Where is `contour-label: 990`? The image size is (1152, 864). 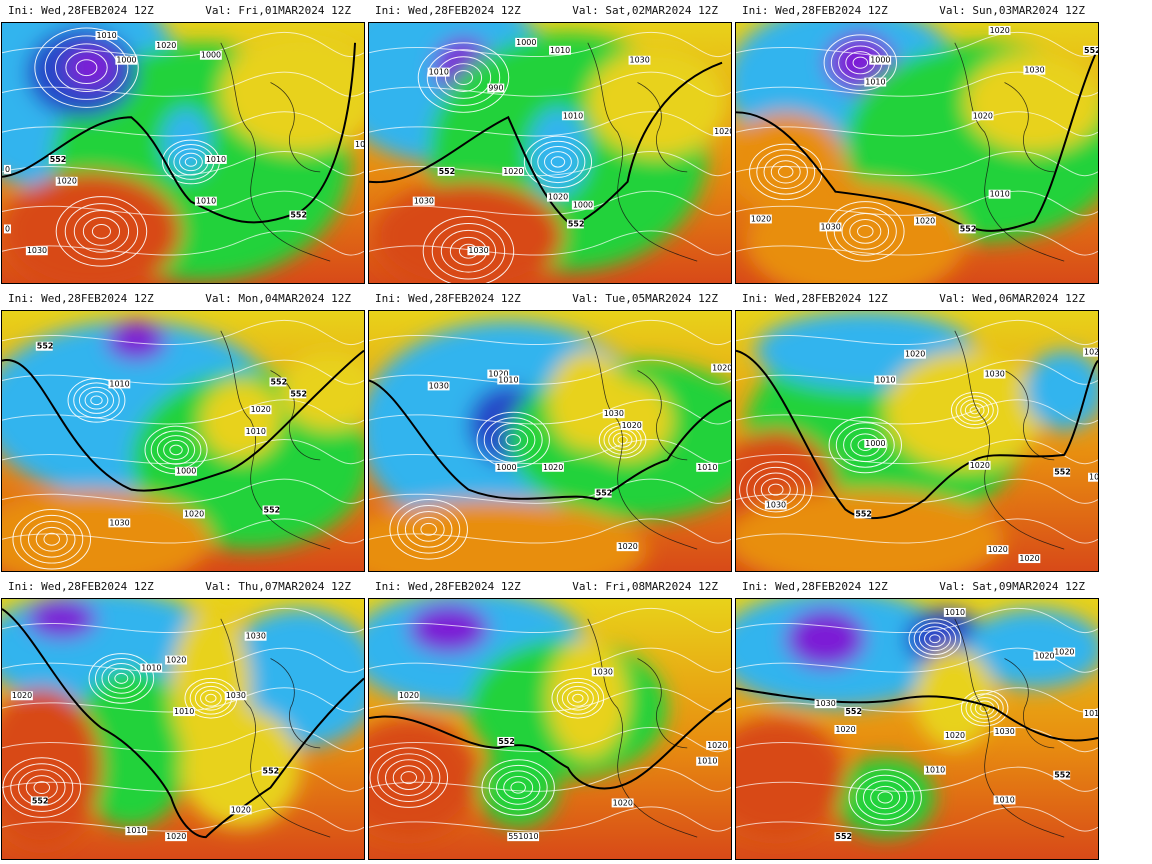
contour-label: 990 is located at coordinates (495, 87).